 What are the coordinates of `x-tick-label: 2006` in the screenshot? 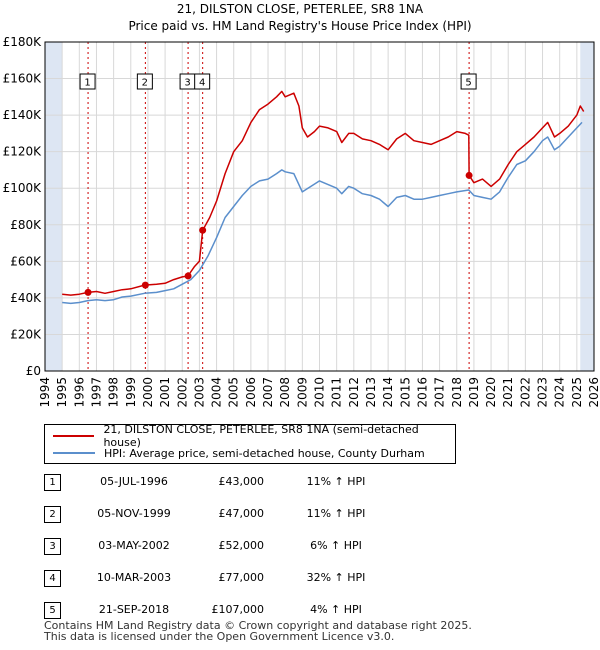 It's located at (251, 392).